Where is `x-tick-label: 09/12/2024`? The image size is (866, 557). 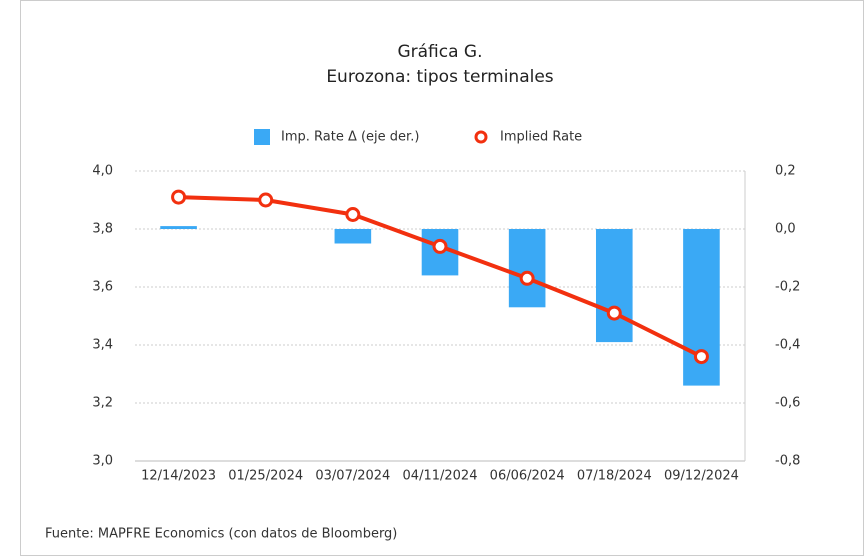 x-tick-label: 09/12/2024 is located at coordinates (701, 476).